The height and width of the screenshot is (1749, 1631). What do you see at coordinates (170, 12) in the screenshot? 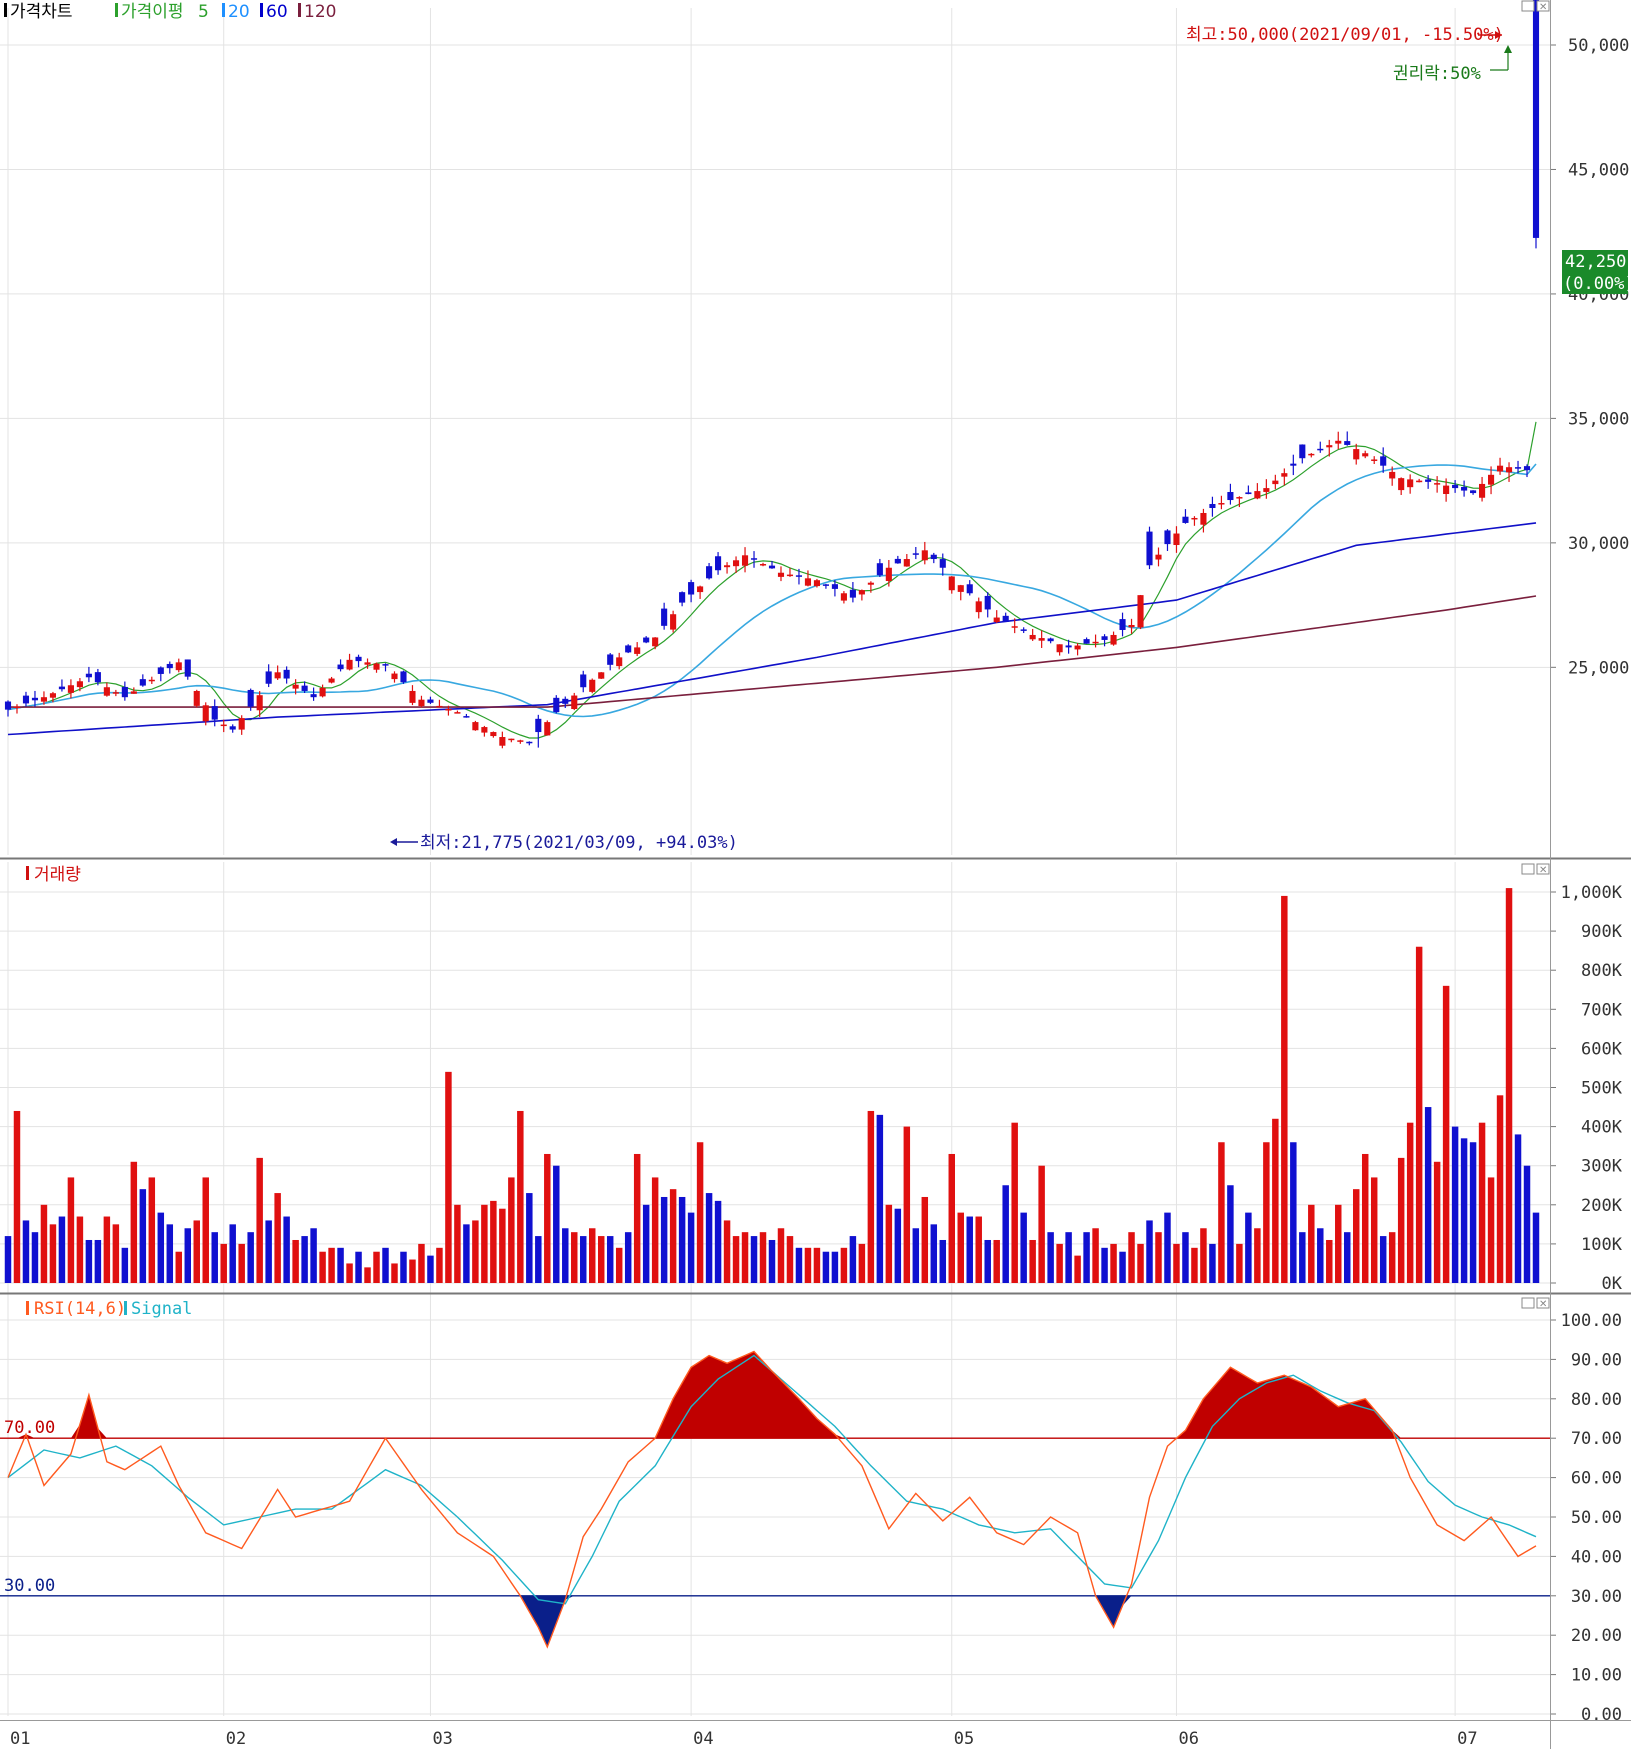
I see `price-panel-legend: 가격차트 가격이평 5 20 60 120` at bounding box center [170, 12].